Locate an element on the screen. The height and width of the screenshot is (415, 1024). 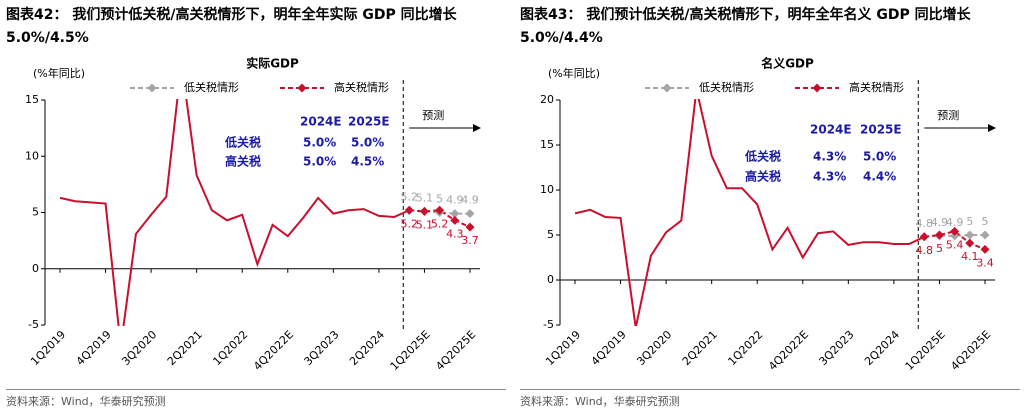
source: 资料来源：Wind，华泰研究预测 is located at coordinates (600, 401).